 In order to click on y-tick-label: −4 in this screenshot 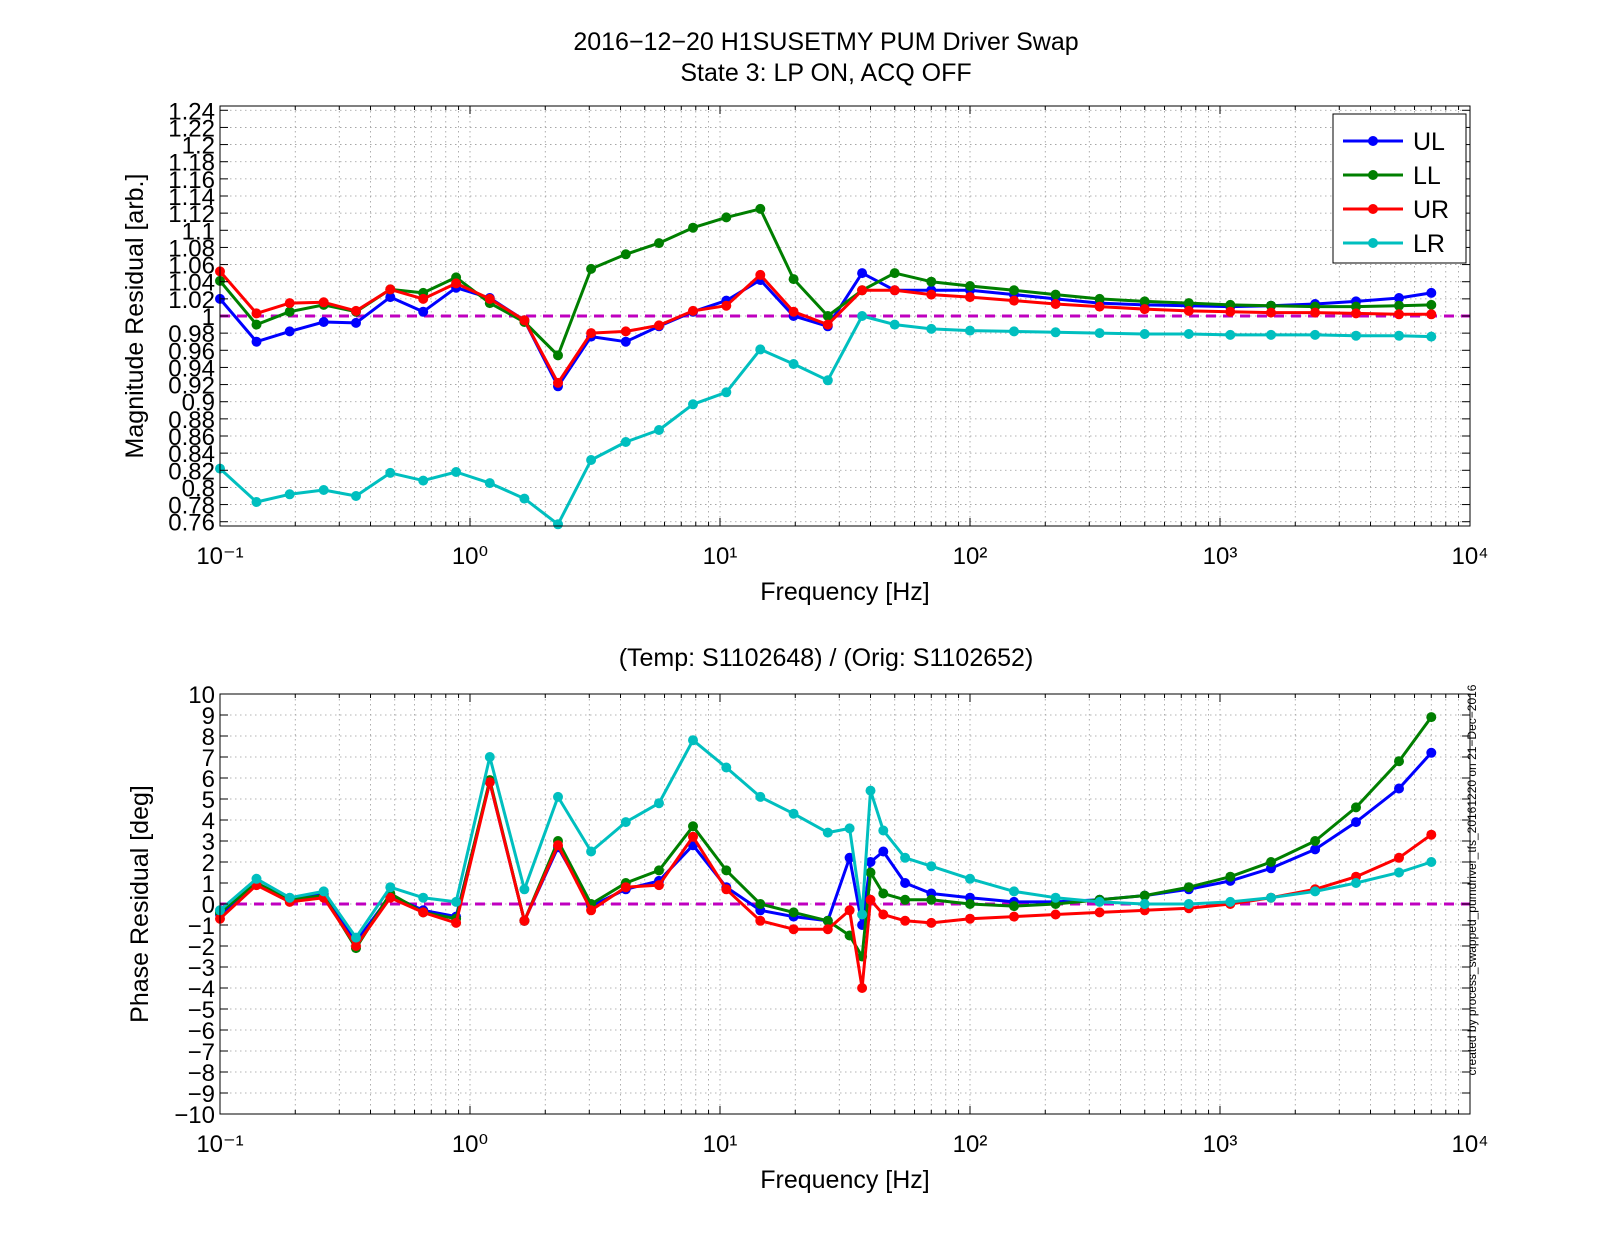, I will do `click(201, 989)`.